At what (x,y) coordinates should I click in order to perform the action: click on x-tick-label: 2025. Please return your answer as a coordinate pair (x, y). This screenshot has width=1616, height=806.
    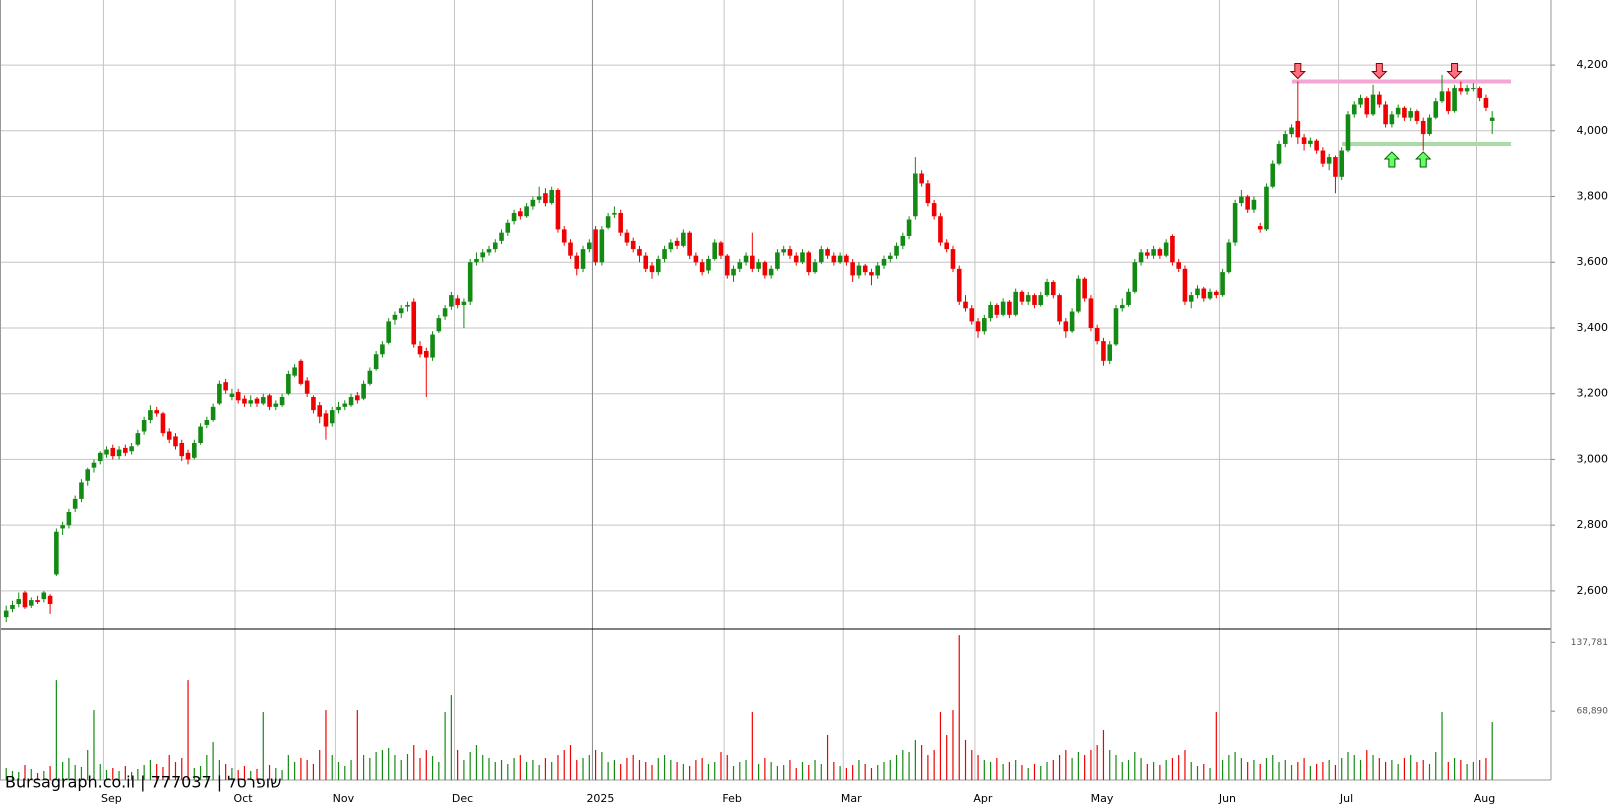
    Looking at the image, I should click on (600, 798).